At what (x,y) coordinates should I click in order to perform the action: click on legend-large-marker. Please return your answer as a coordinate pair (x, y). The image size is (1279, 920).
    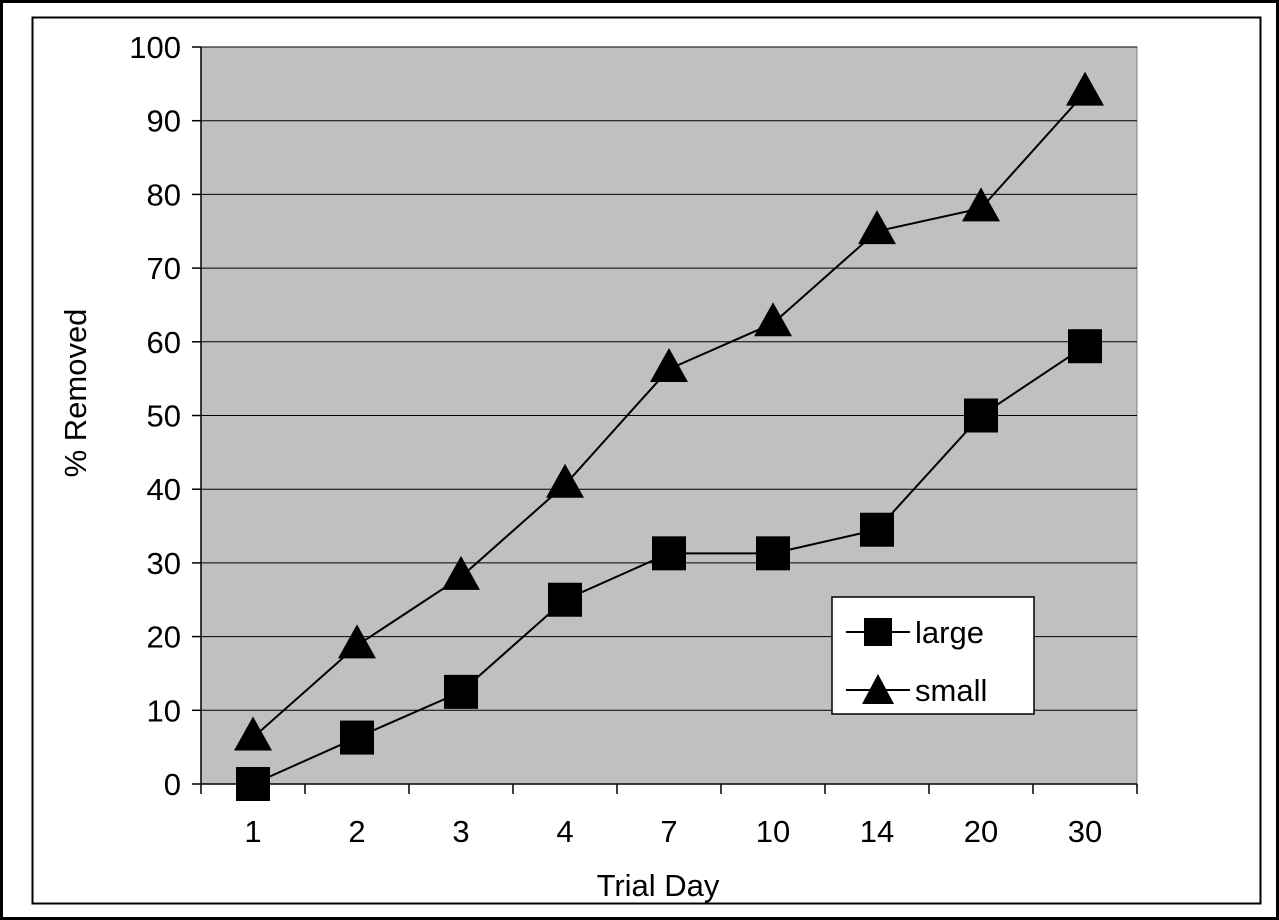
    Looking at the image, I should click on (878, 632).